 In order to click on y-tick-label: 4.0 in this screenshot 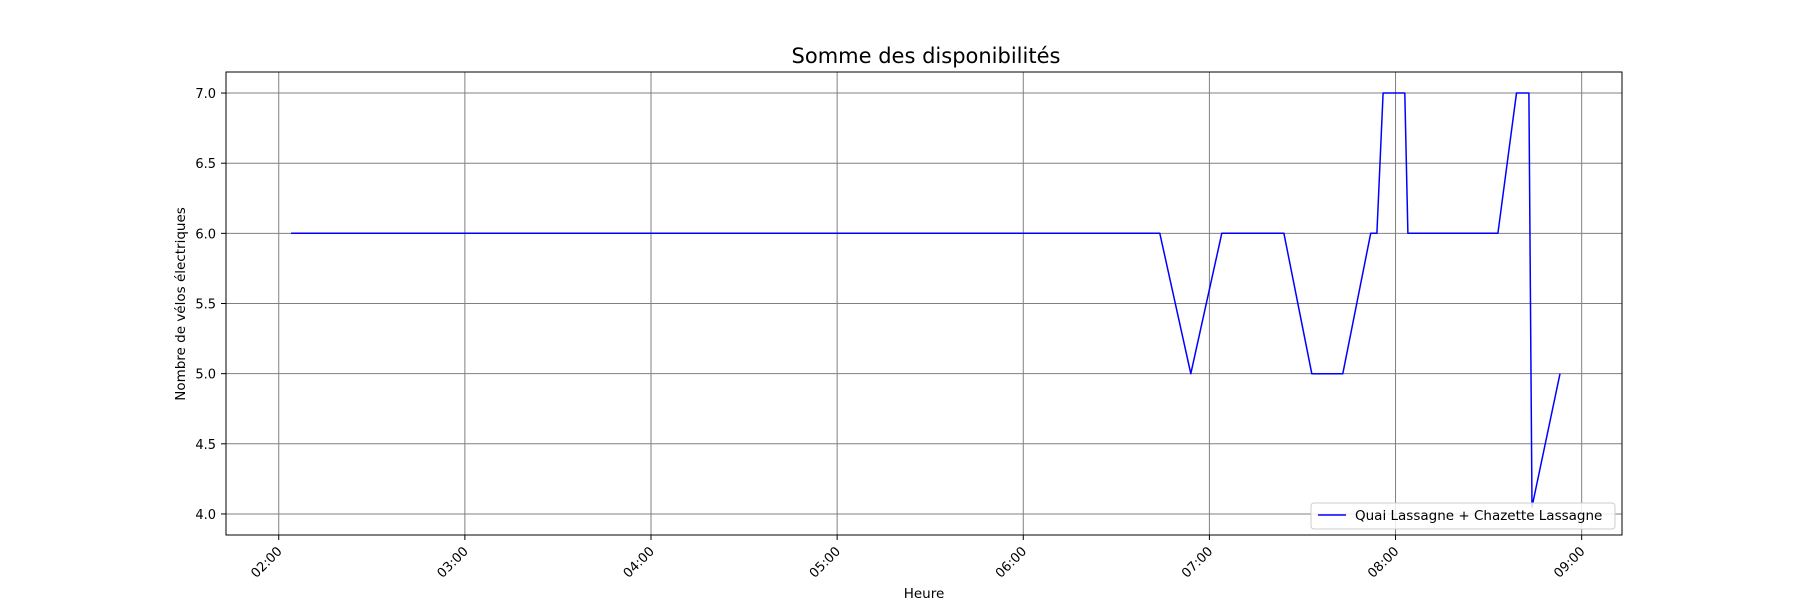, I will do `click(205, 515)`.